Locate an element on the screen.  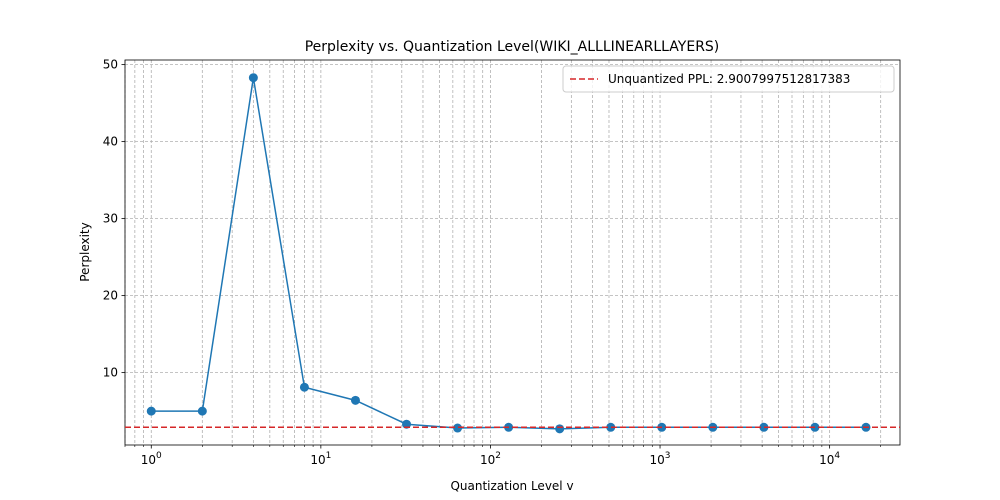
legend-box is located at coordinates (728, 79).